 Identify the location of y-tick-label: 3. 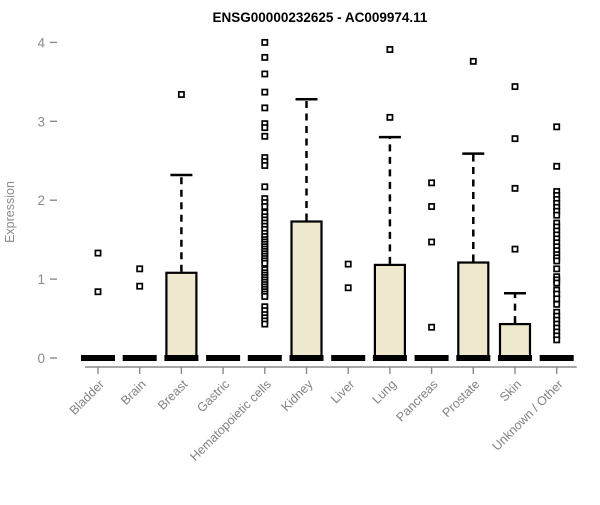
(41, 121).